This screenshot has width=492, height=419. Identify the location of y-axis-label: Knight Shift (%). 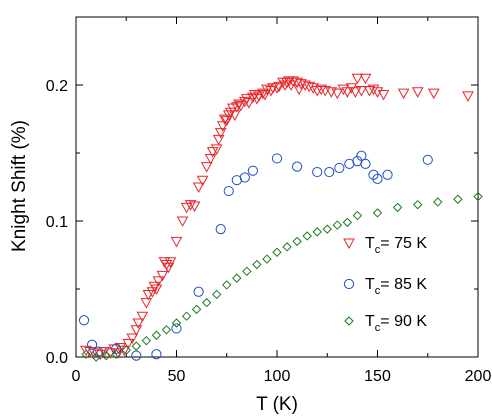
(19, 186).